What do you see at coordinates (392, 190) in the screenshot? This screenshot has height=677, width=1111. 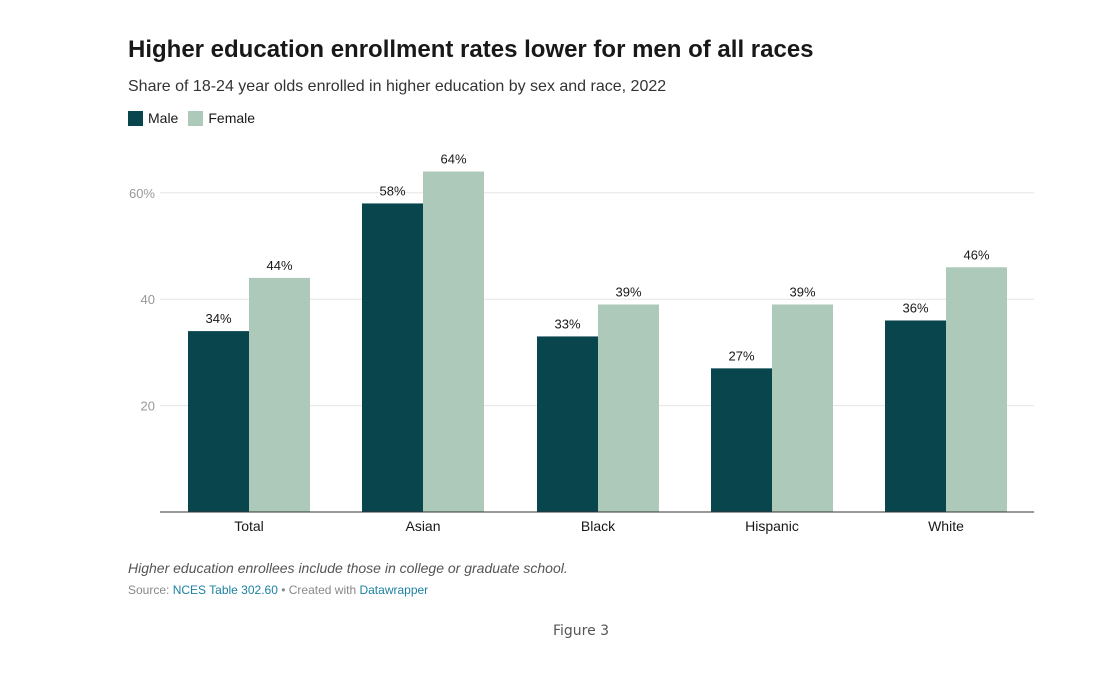 I see `data-label: 58%` at bounding box center [392, 190].